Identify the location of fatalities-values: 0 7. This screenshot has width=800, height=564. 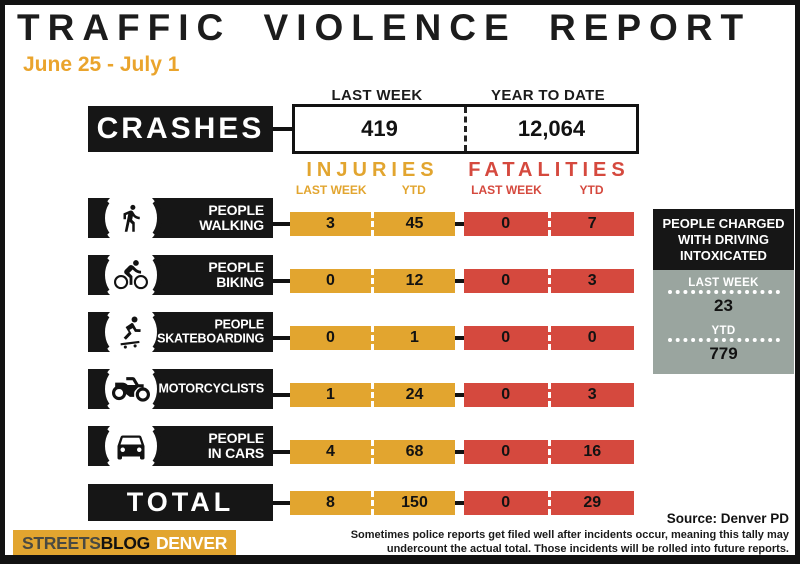
(549, 224).